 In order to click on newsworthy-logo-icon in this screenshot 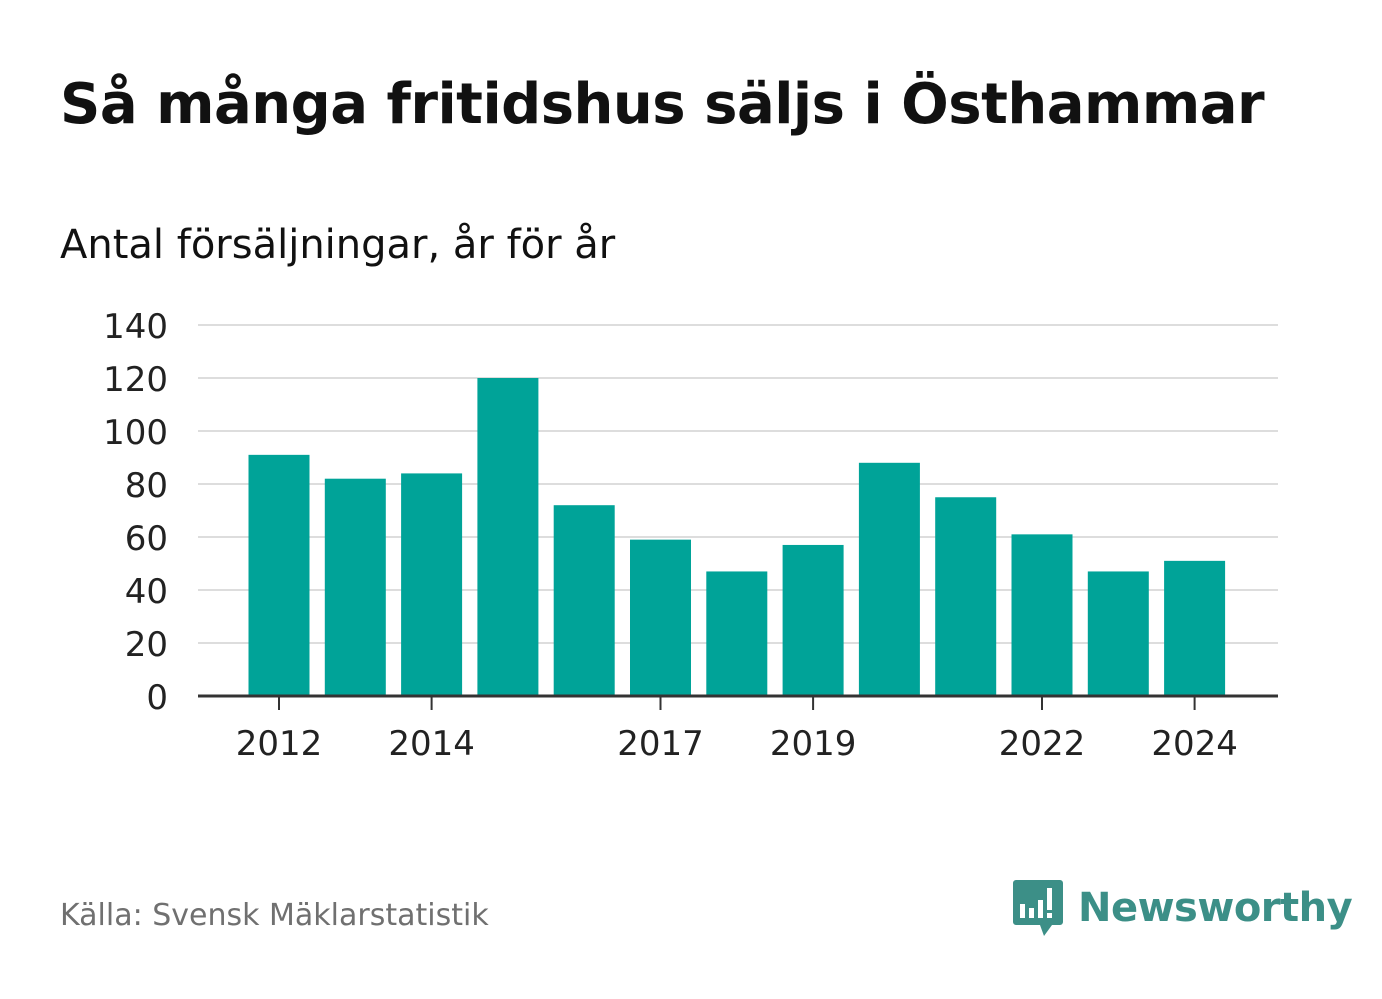, I will do `click(1038, 908)`.